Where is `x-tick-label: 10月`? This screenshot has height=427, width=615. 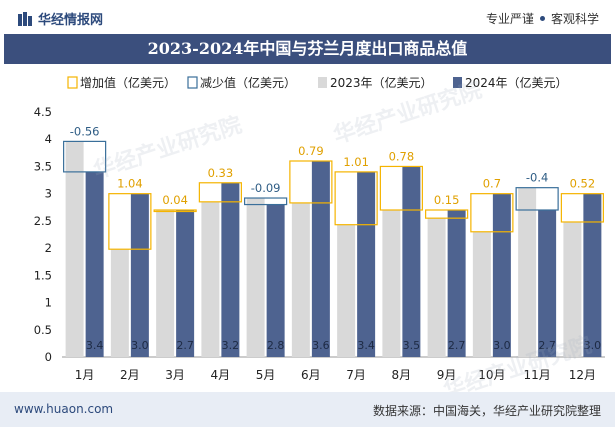 x-tick-label: 10月 is located at coordinates (491, 375).